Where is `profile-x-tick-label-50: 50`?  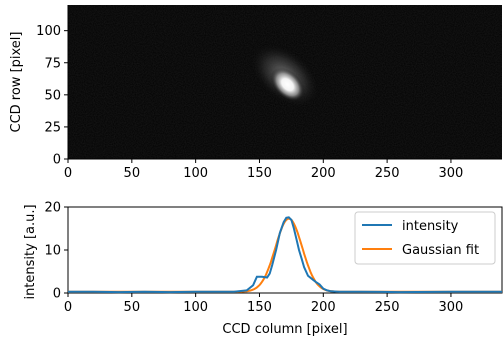 profile-x-tick-label-50: 50 is located at coordinates (132, 307).